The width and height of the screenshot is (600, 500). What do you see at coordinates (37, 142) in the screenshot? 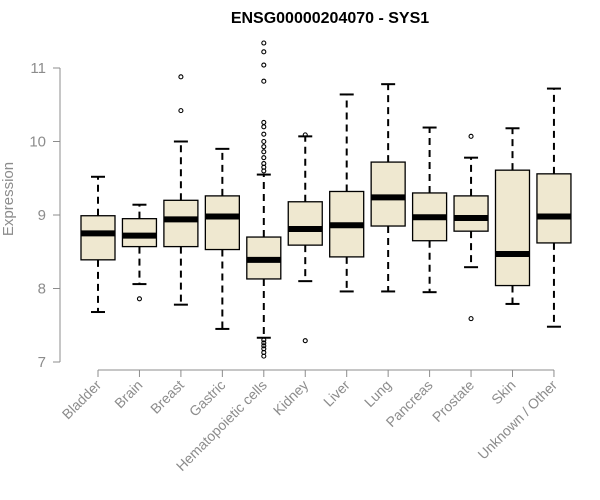
I see `y-tick-label: 10` at bounding box center [37, 142].